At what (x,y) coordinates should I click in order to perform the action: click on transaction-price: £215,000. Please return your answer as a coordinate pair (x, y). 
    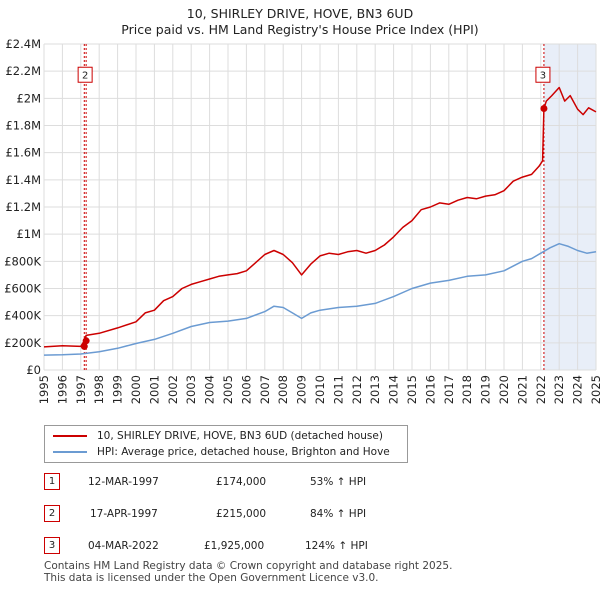
    Looking at the image, I should click on (241, 514).